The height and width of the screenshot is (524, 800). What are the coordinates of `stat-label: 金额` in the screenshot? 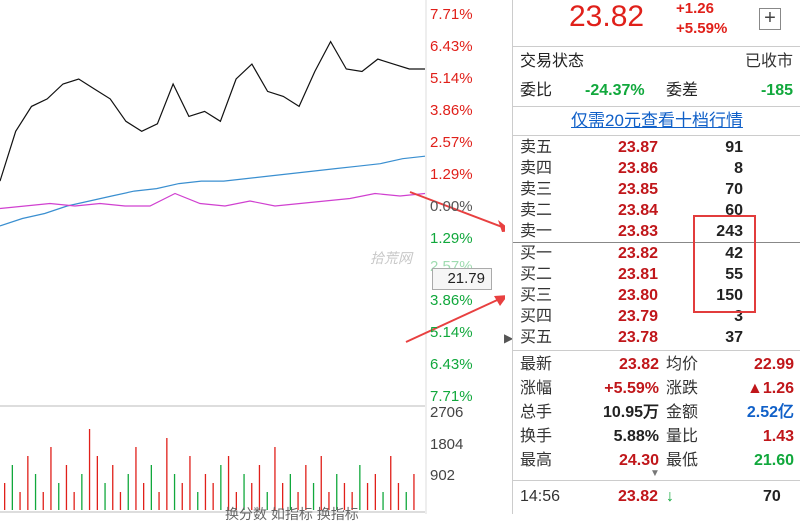 It's located at (682, 412).